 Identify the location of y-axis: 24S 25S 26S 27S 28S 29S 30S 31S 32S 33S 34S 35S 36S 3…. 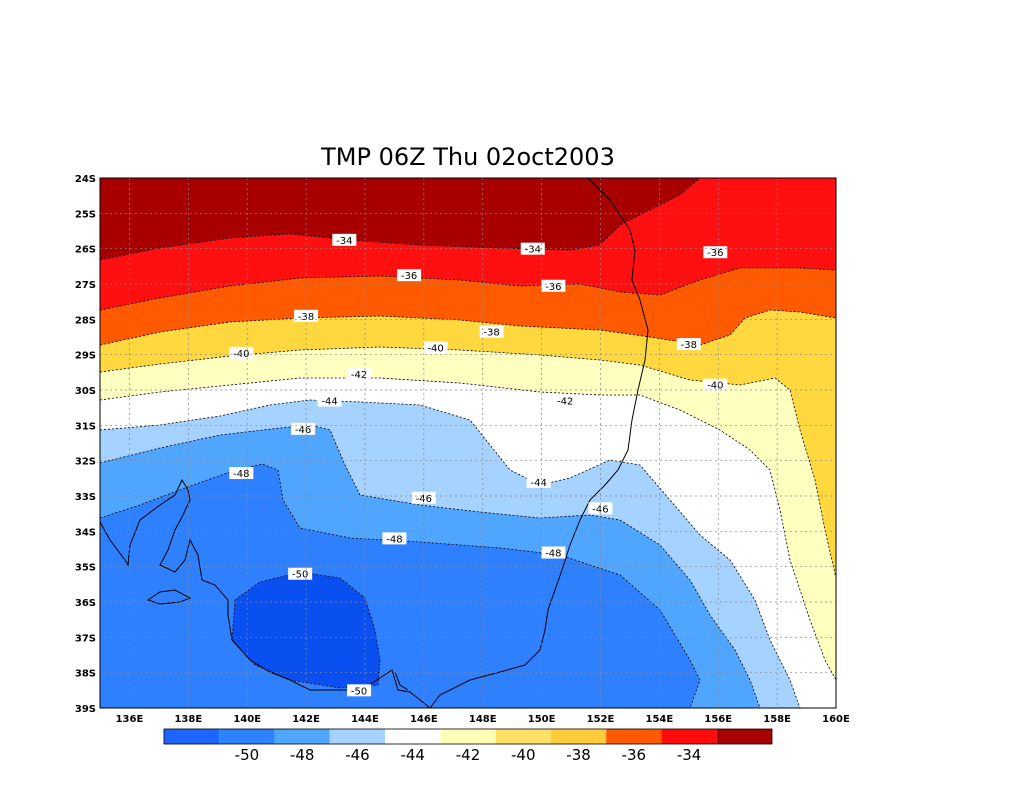
(85, 444).